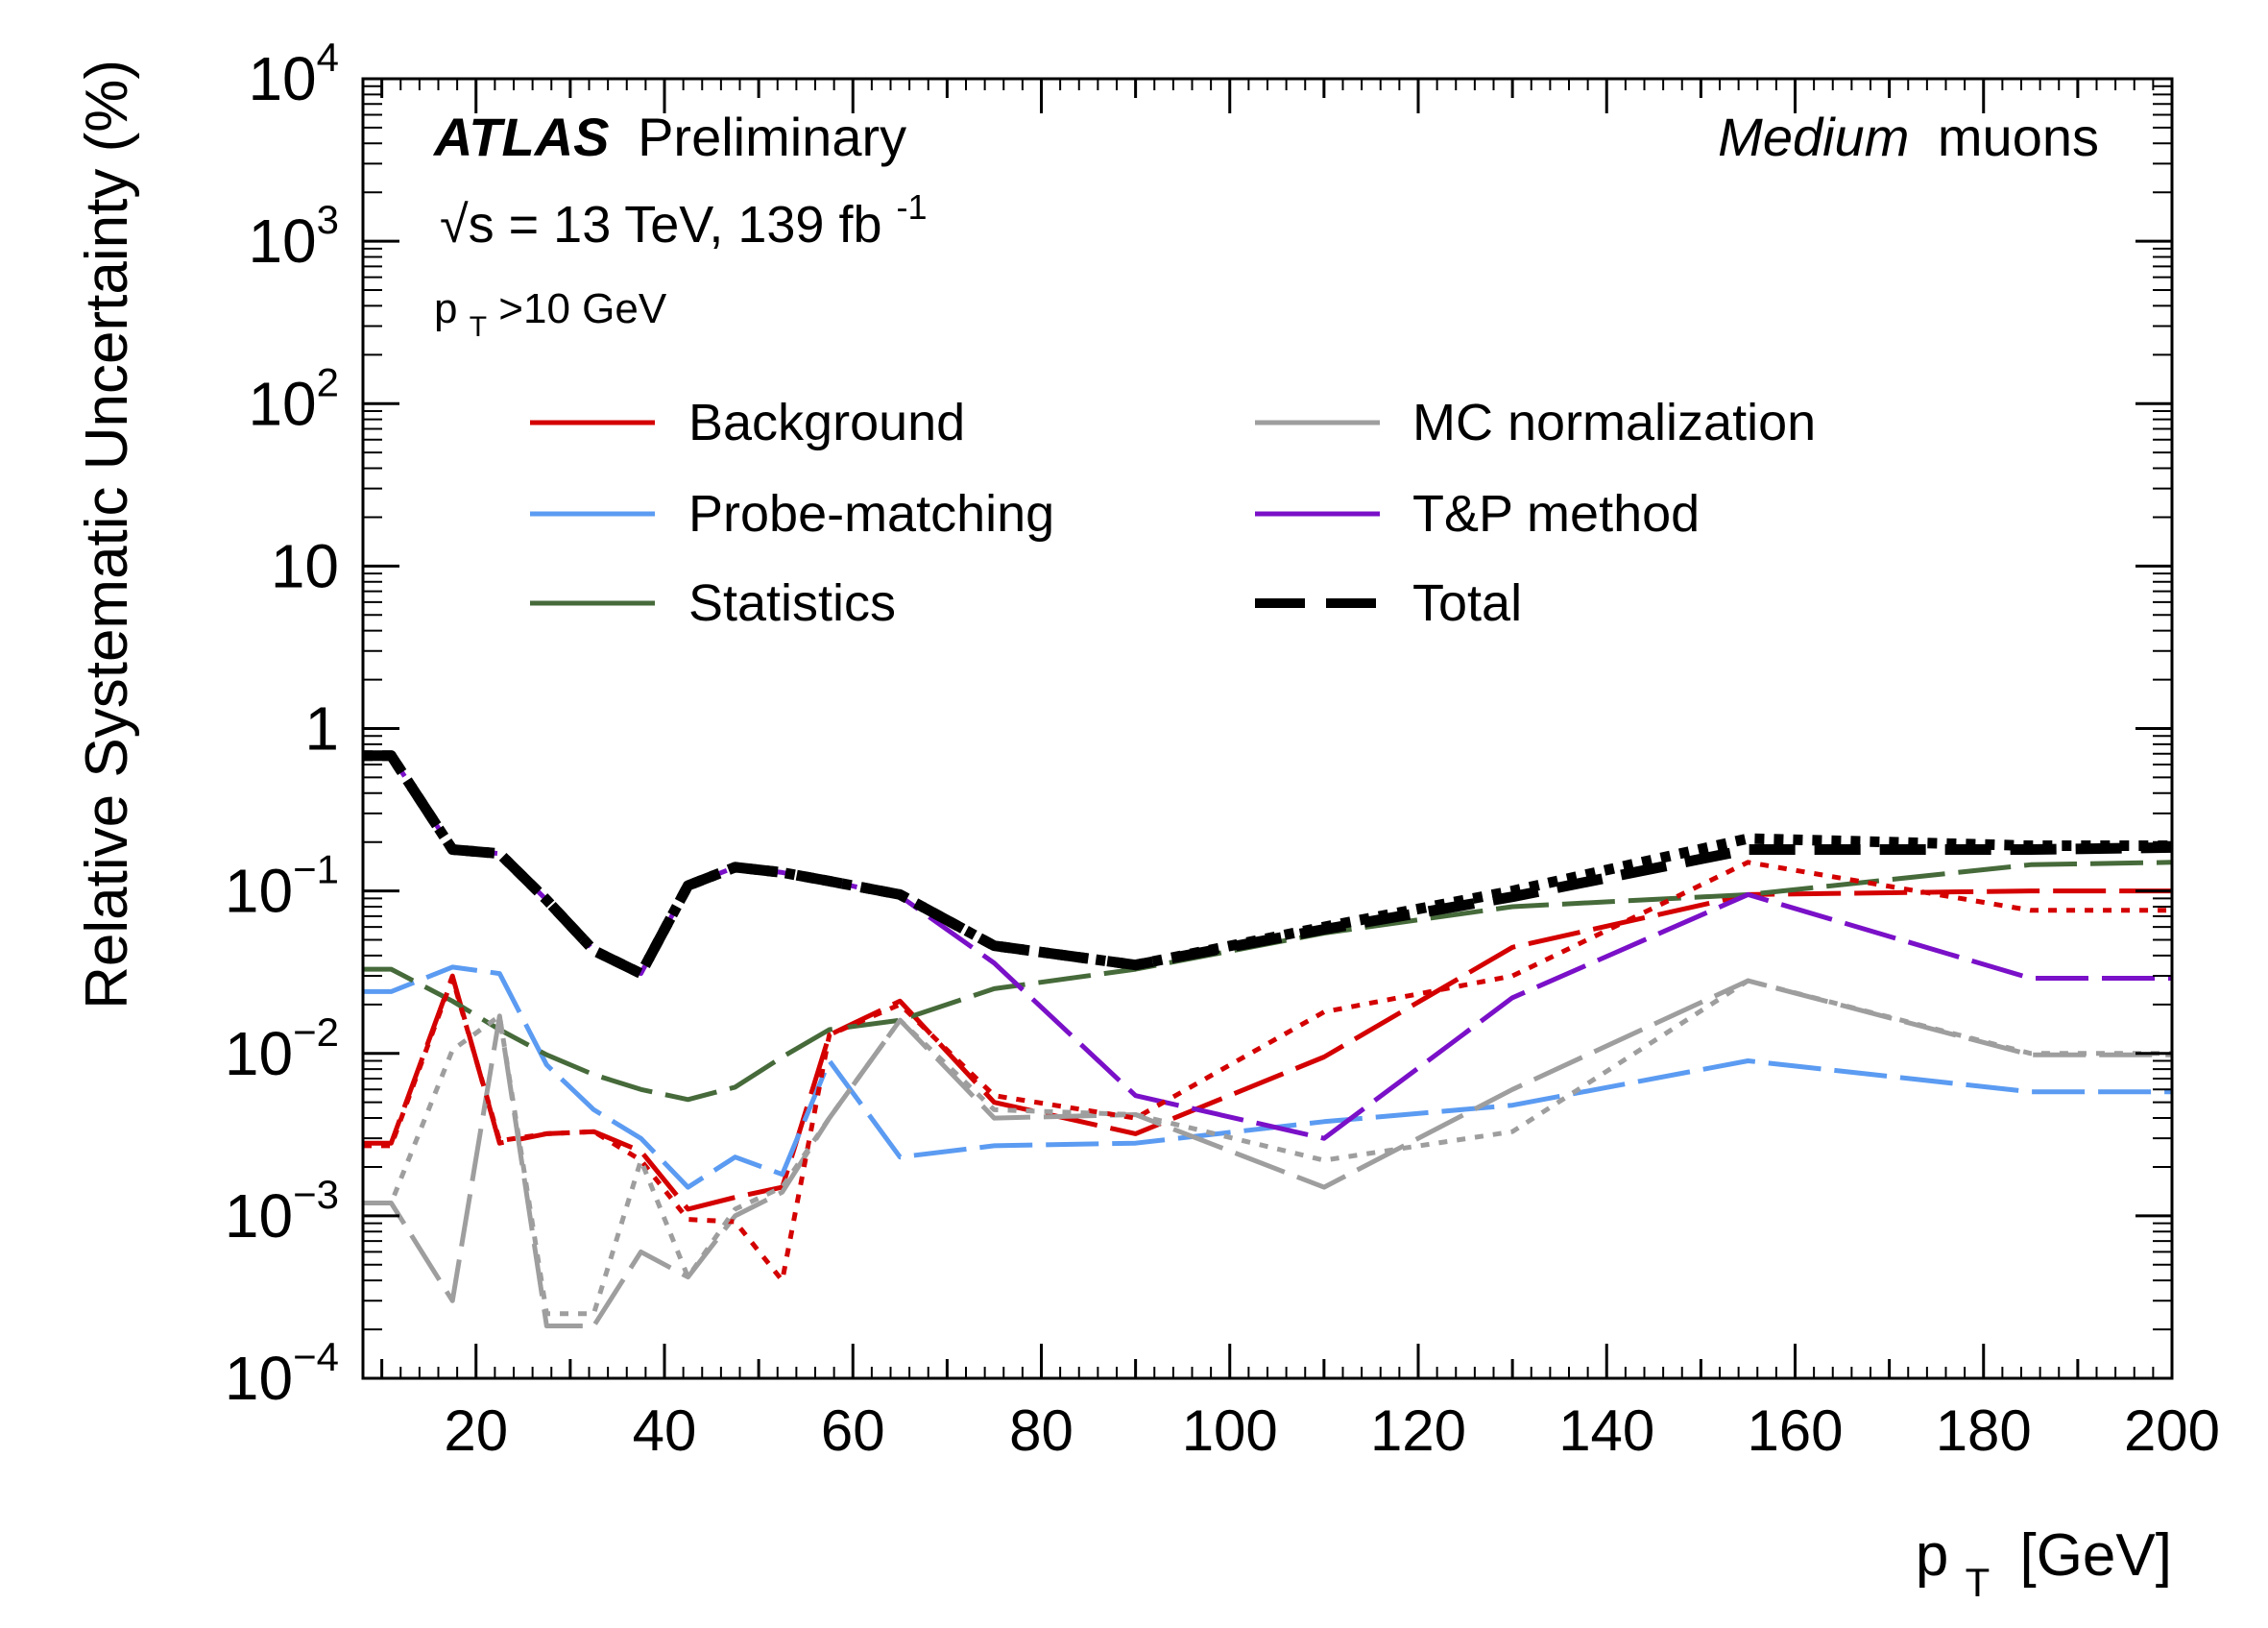 The width and height of the screenshot is (2268, 1628). What do you see at coordinates (665, 1430) in the screenshot?
I see `x-tick-label: 40` at bounding box center [665, 1430].